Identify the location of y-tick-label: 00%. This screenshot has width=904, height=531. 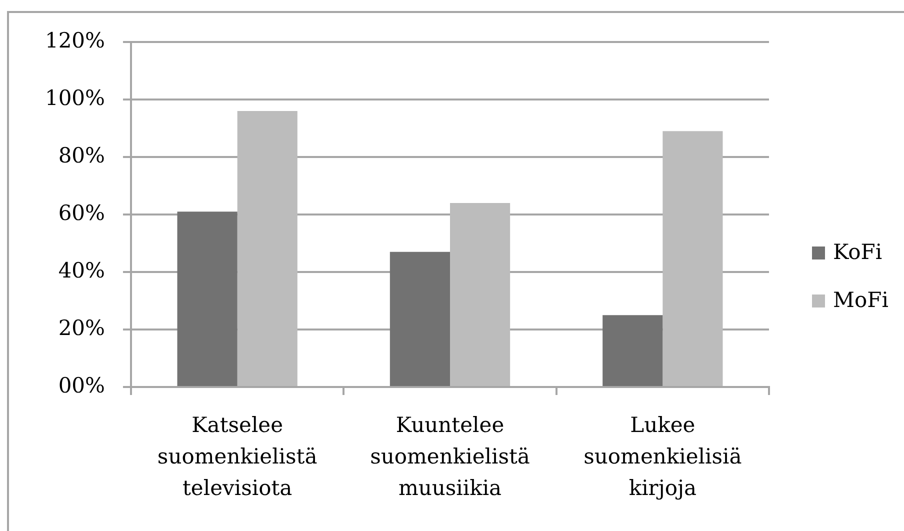
(81, 385).